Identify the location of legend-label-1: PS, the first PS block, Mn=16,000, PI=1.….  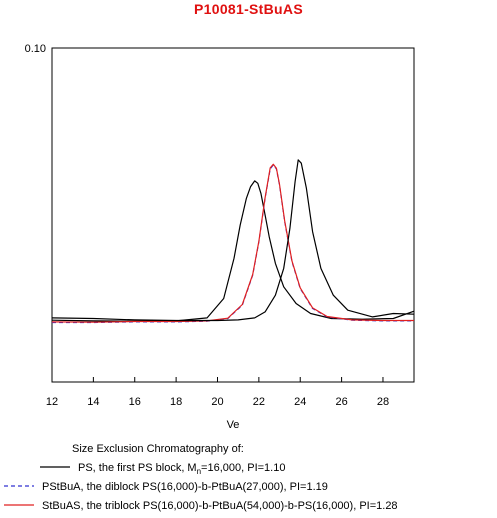
(181, 469).